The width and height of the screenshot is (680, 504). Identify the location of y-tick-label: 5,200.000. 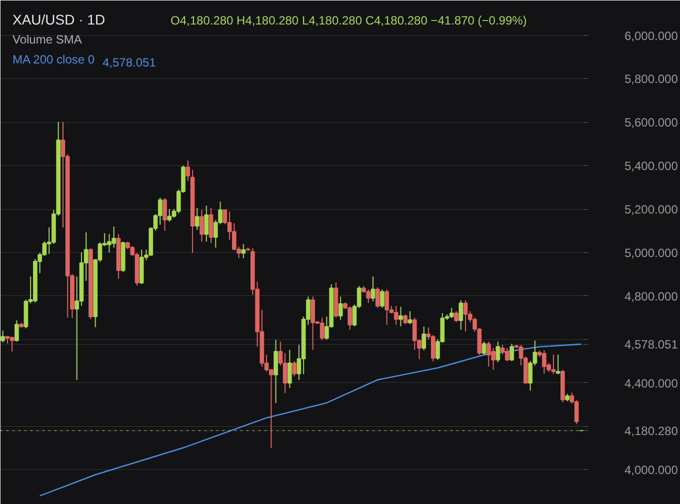
(651, 209).